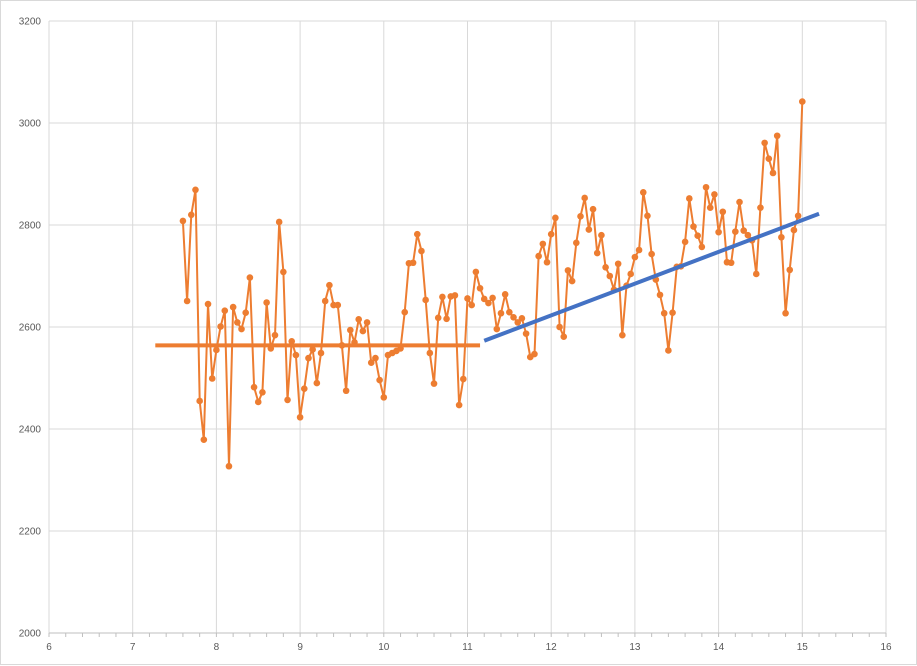 The image size is (917, 666). I want to click on x-tick-label: 7, so click(133, 647).